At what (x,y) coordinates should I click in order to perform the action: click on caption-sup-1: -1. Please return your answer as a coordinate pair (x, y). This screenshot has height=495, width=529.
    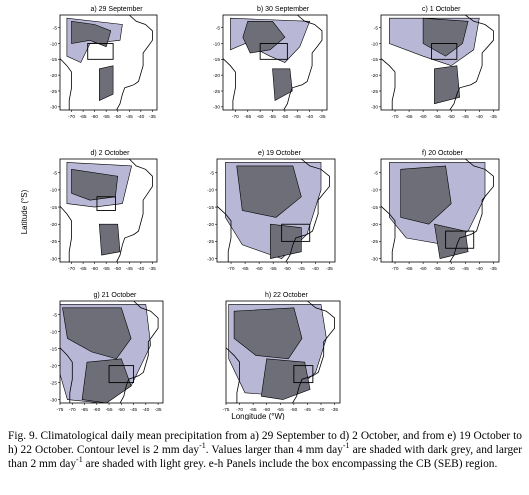
    Looking at the image, I should click on (202, 446).